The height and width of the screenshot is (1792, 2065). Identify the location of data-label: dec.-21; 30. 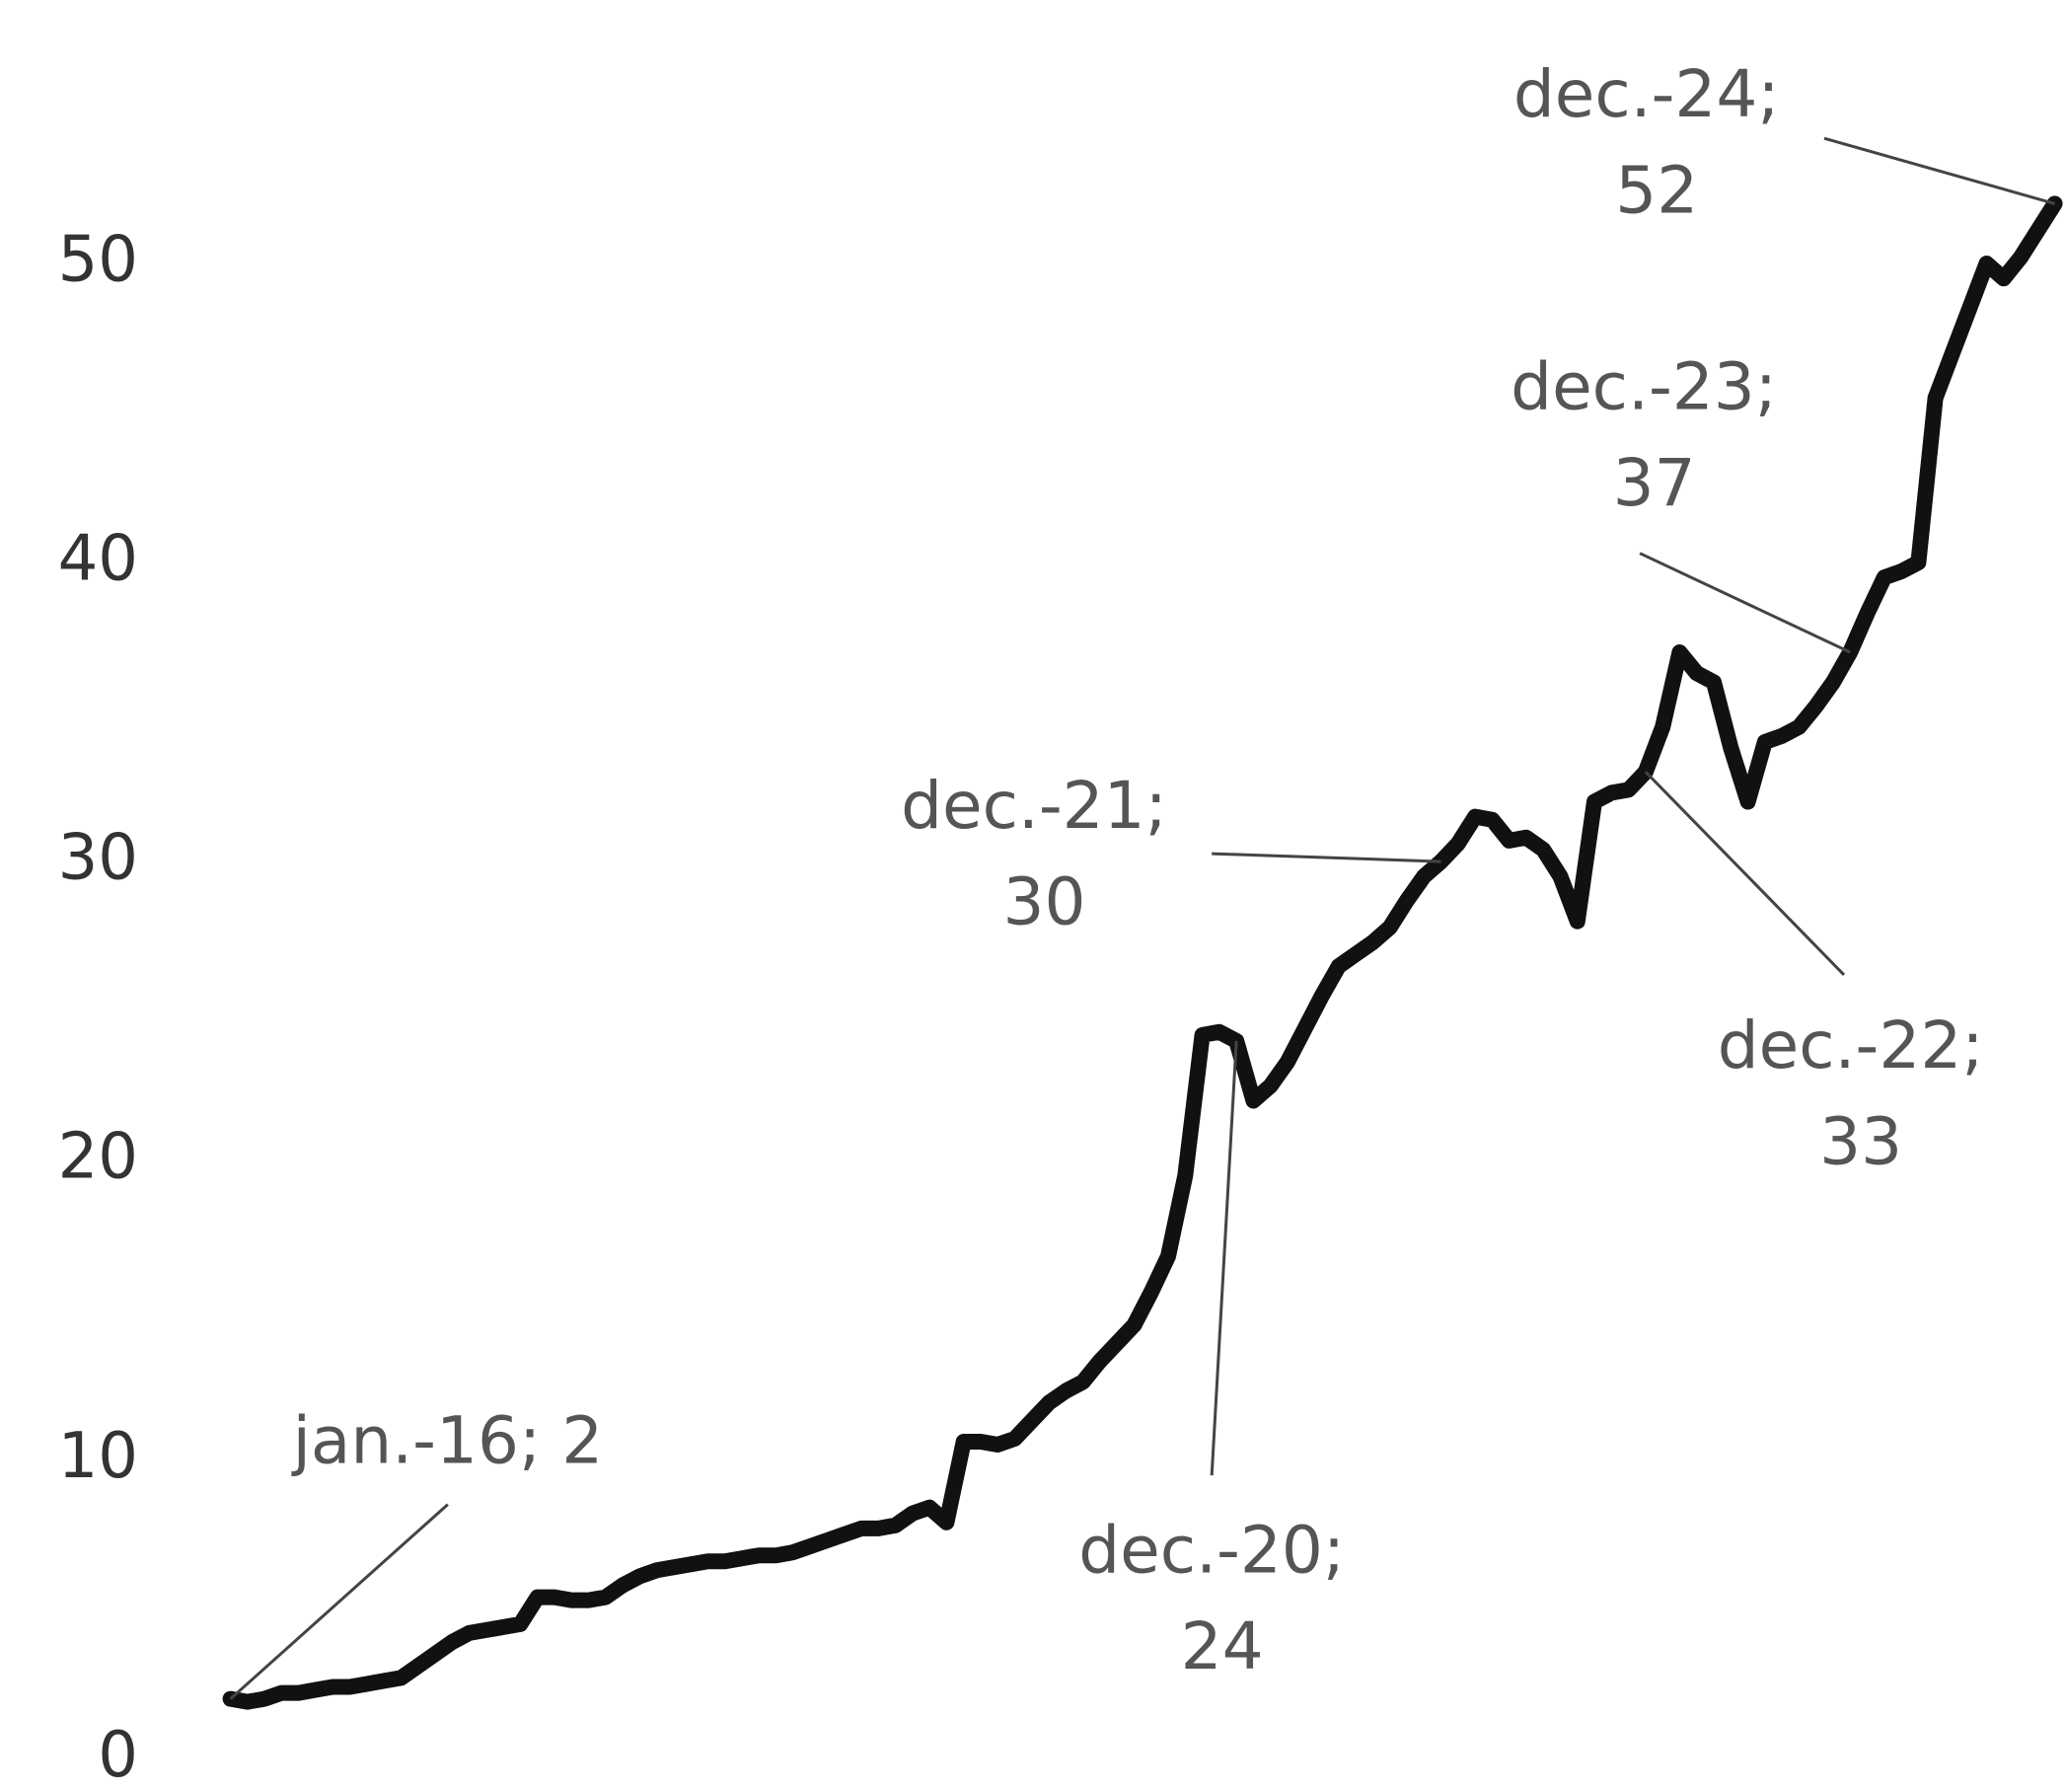
(1034, 854).